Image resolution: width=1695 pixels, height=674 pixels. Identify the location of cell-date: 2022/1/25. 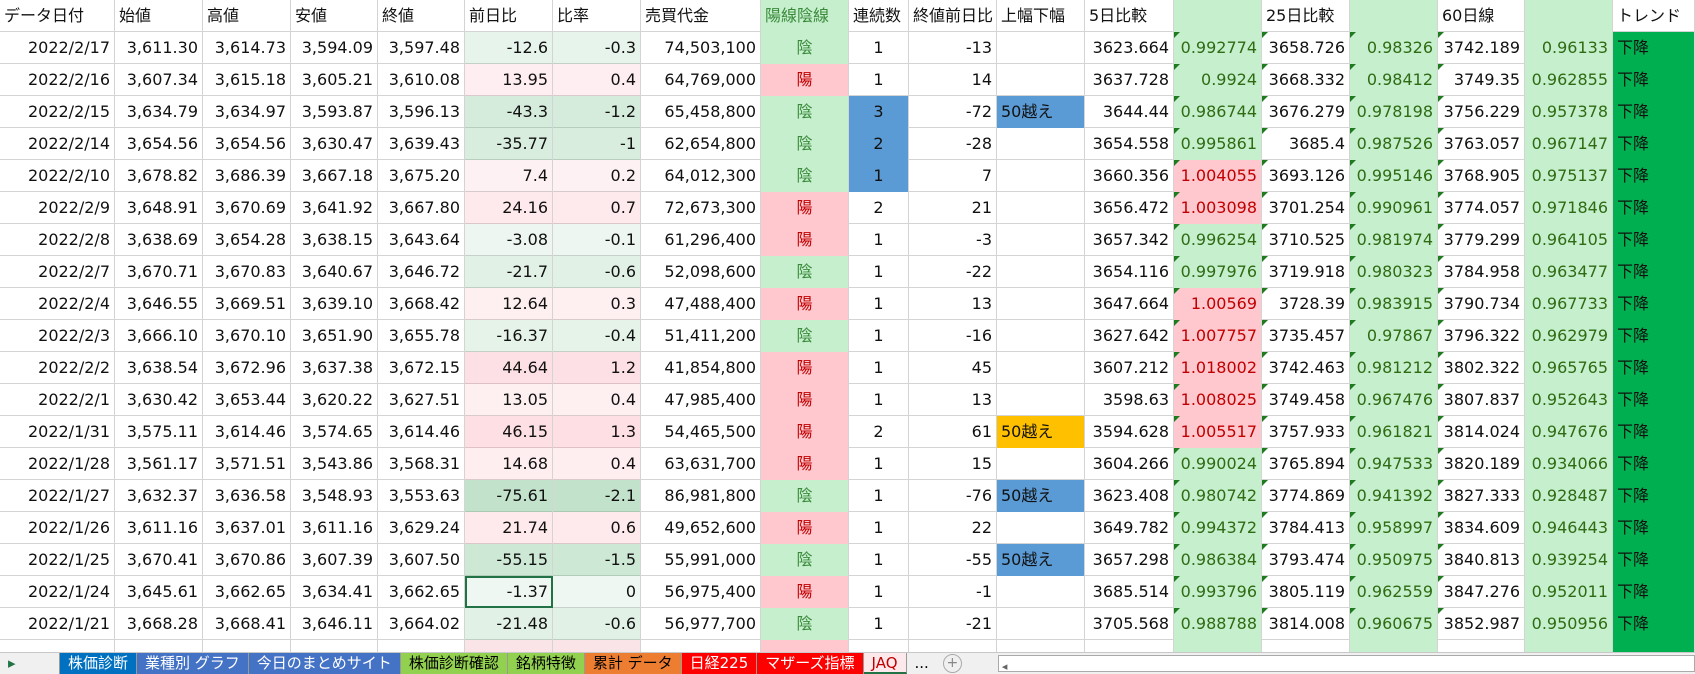
(57, 560).